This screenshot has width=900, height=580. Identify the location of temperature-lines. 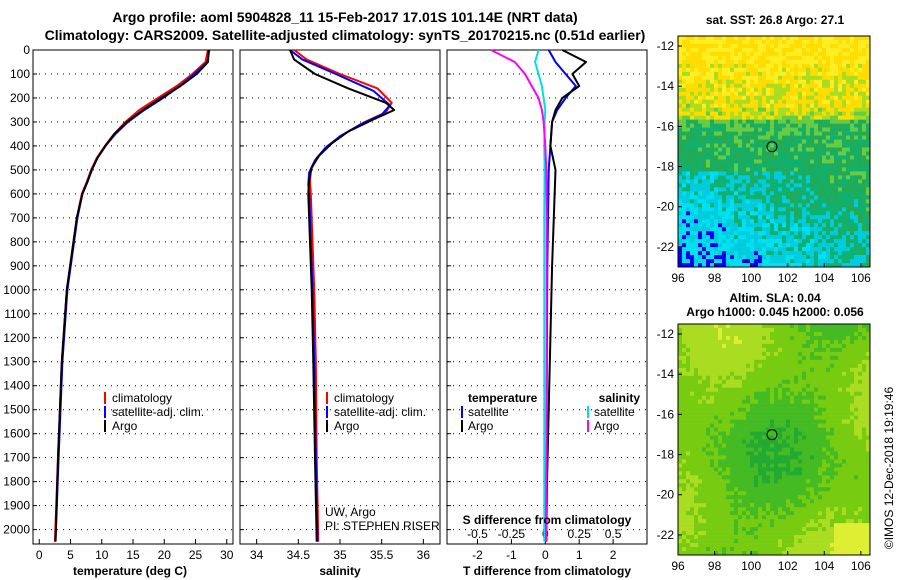
(132, 295).